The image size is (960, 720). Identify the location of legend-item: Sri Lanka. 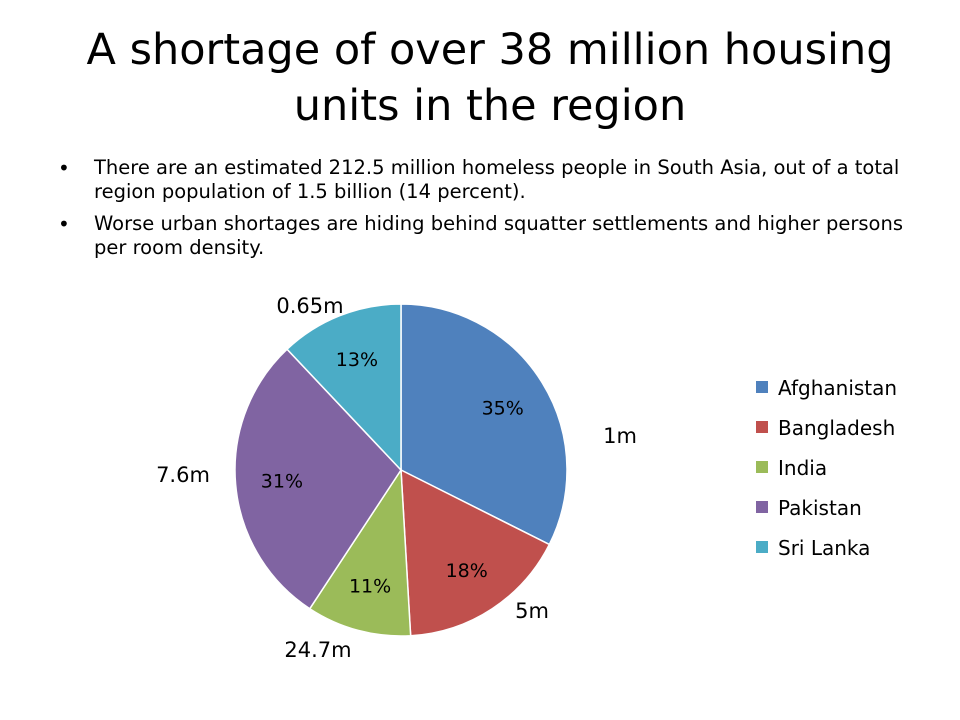
(813, 548).